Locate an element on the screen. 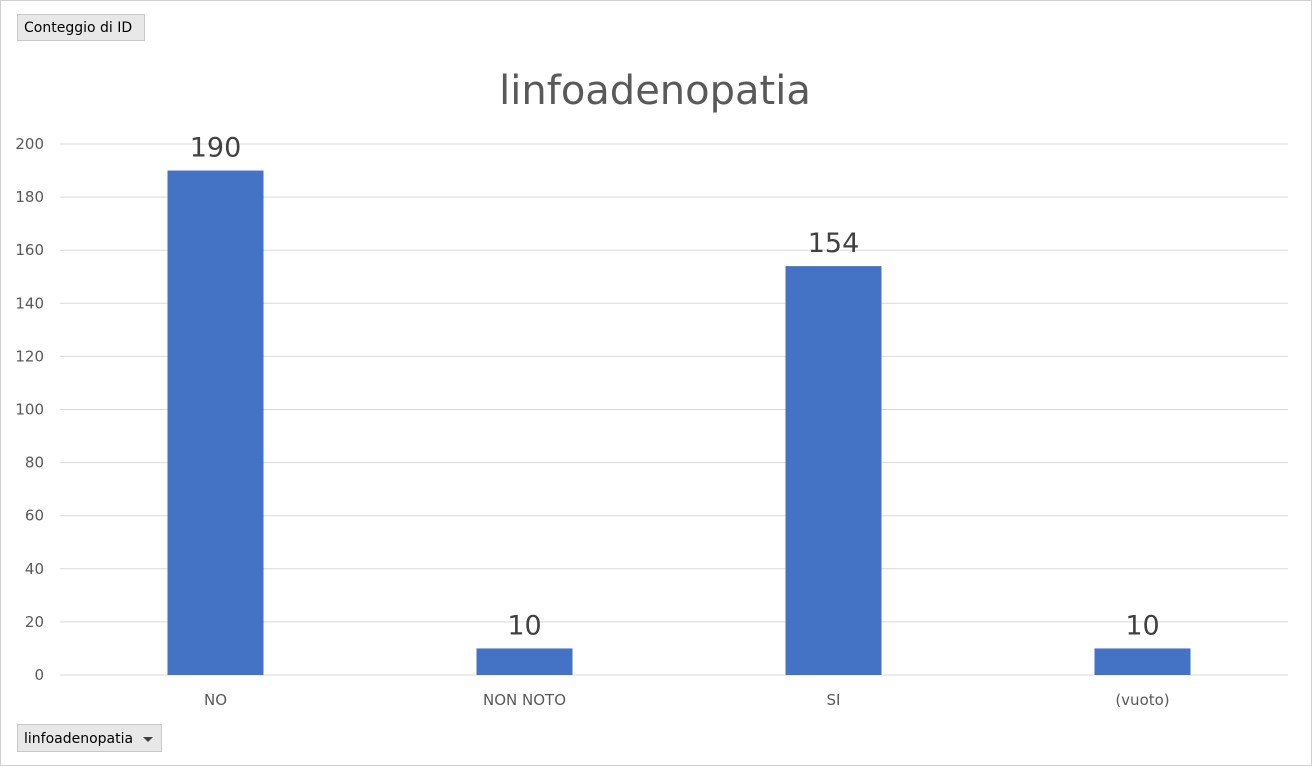 The width and height of the screenshot is (1312, 766). data-label: 154 is located at coordinates (834, 243).